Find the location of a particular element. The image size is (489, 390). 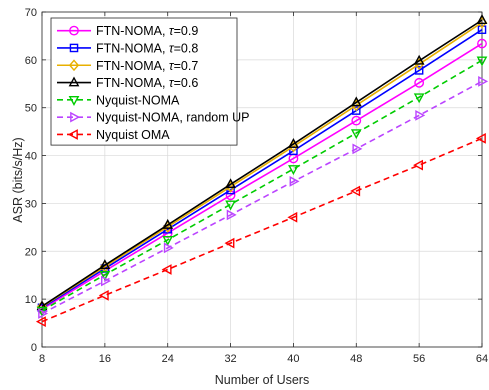

legend-item: FTN-NOMA, τ=0.7 is located at coordinates (127, 66).